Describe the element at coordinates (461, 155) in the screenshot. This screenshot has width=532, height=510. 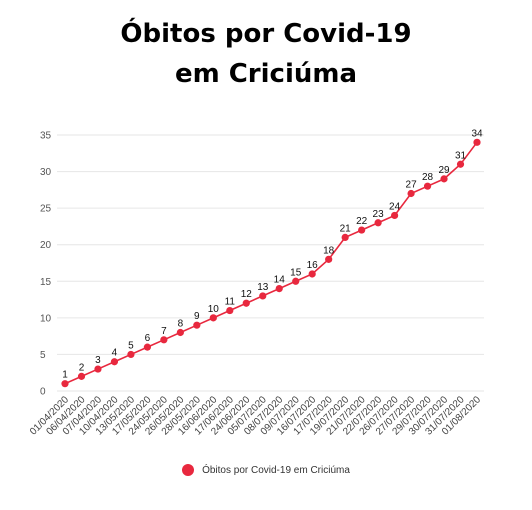
I see `data-label: 31` at that location.